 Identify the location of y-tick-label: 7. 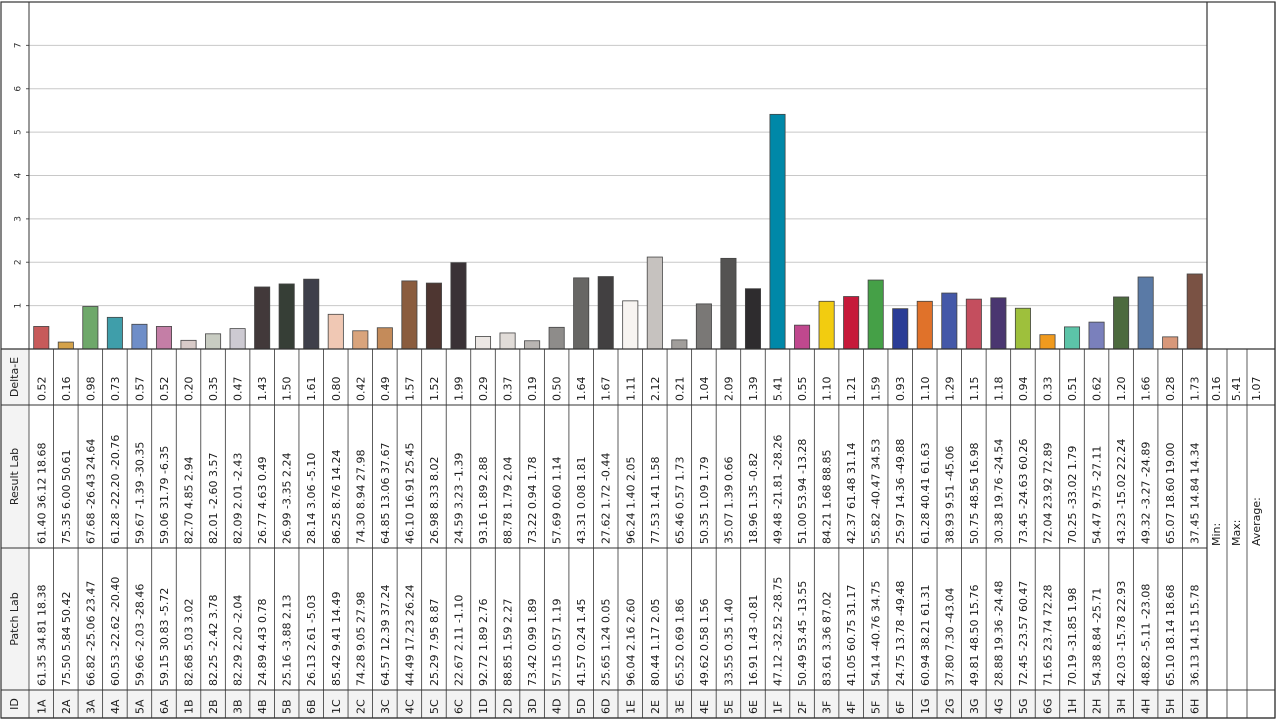
(19, 46).